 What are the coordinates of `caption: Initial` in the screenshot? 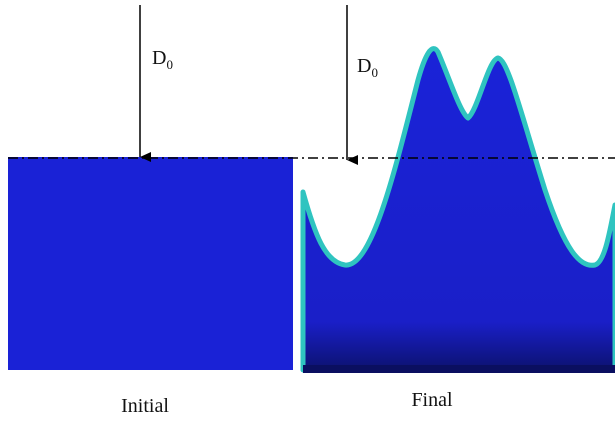 It's located at (145, 406).